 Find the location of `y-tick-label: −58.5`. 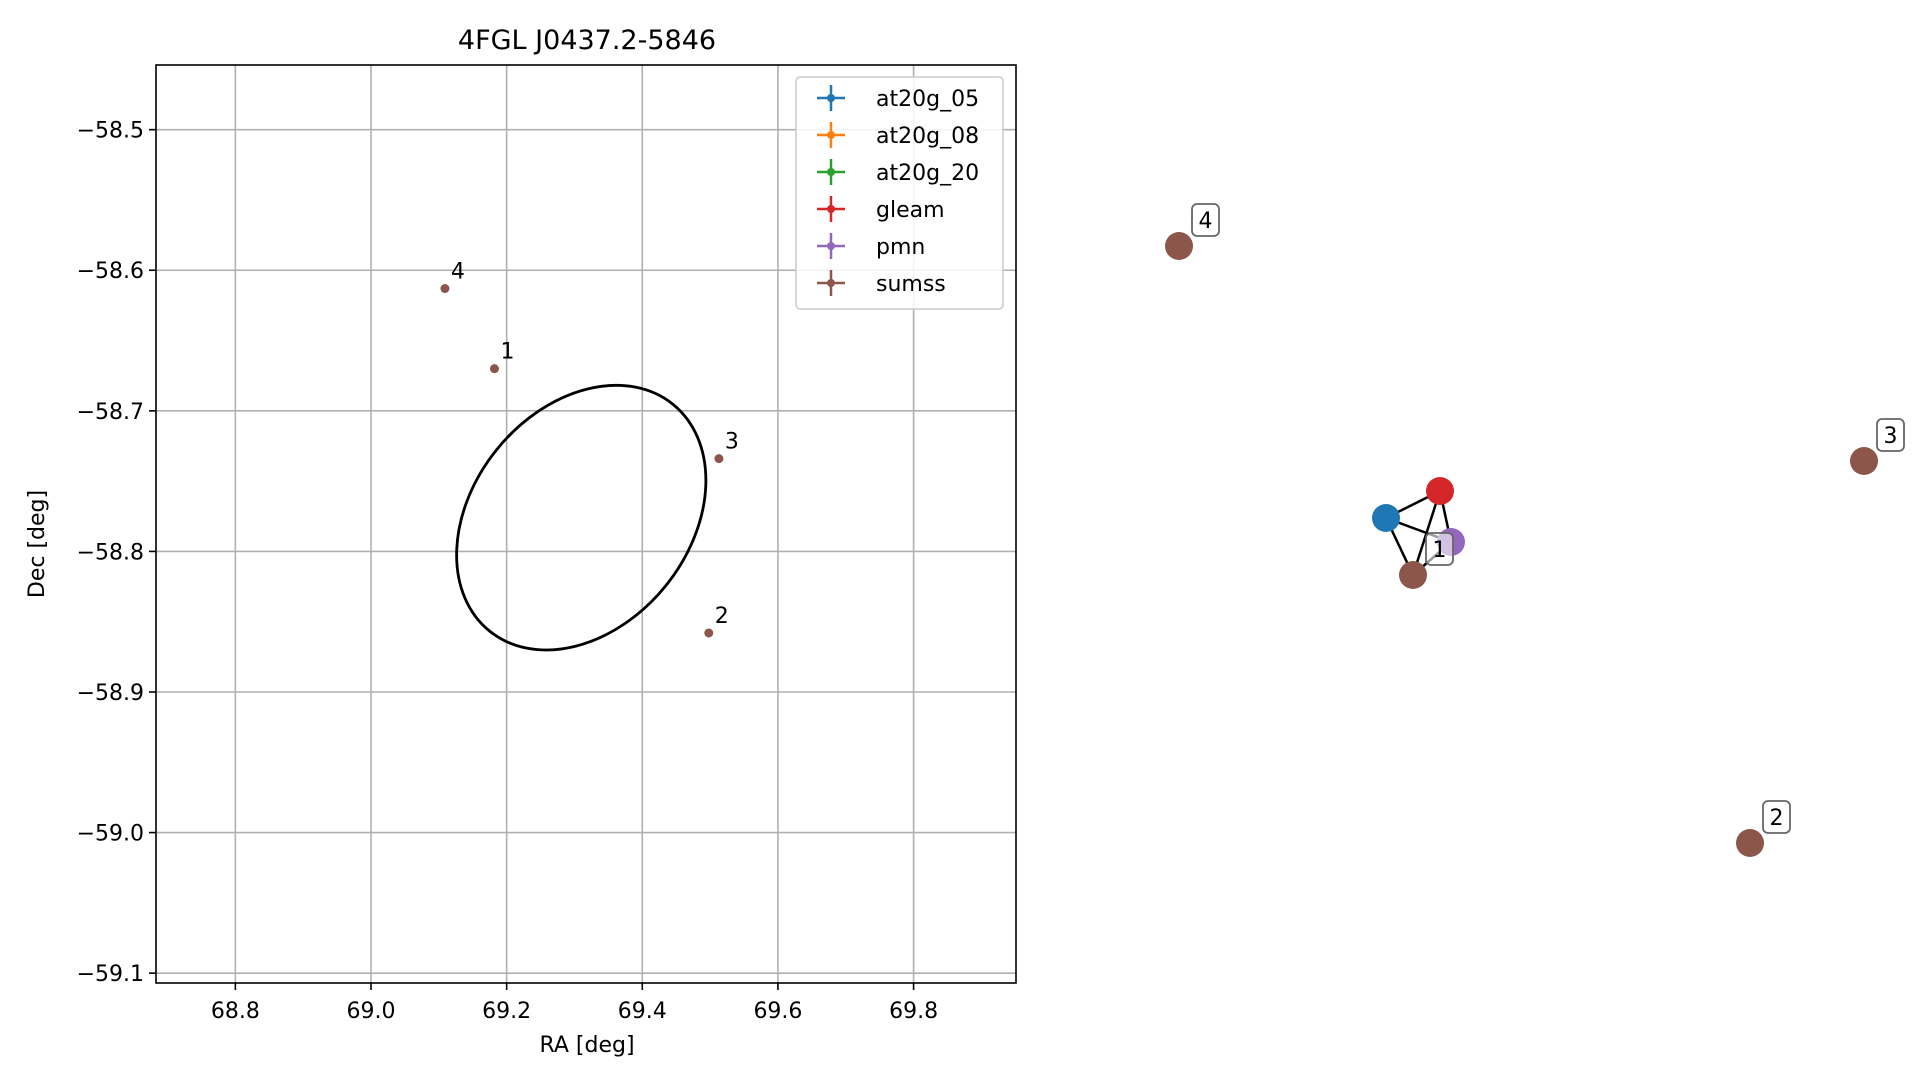

y-tick-label: −58.5 is located at coordinates (110, 131).